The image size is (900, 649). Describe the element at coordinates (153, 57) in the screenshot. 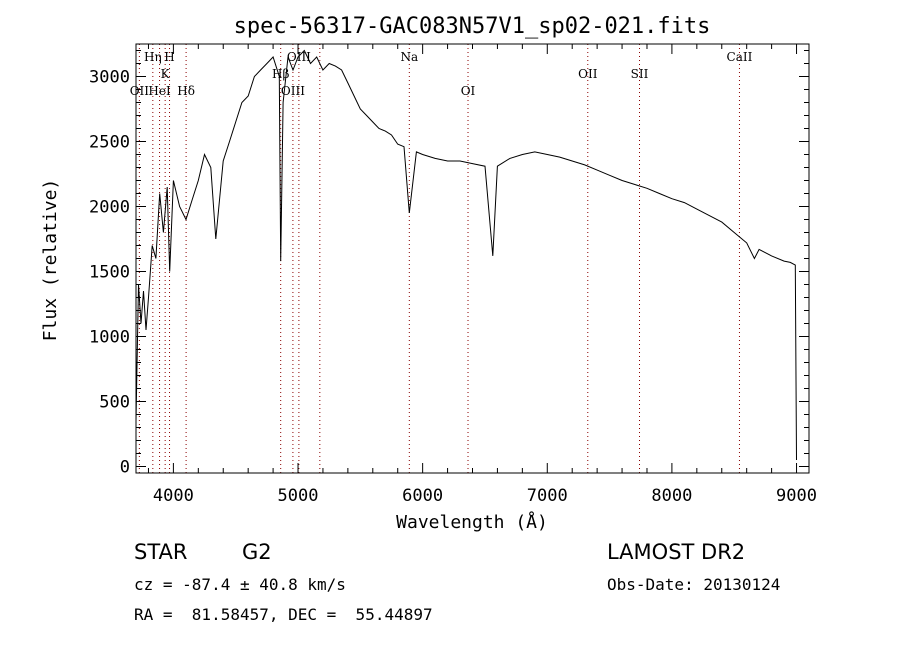

I see `line-label: Hη` at that location.